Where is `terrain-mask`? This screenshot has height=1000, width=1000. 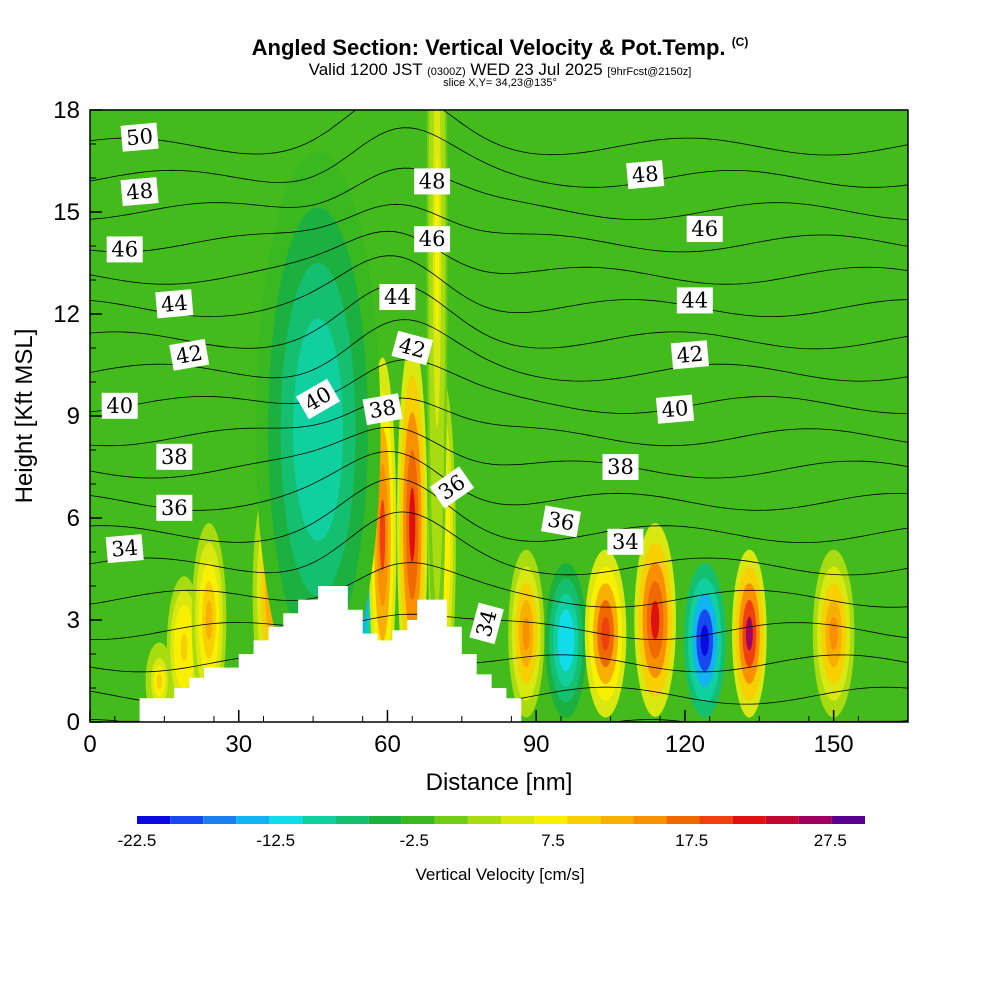 terrain-mask is located at coordinates (330, 654).